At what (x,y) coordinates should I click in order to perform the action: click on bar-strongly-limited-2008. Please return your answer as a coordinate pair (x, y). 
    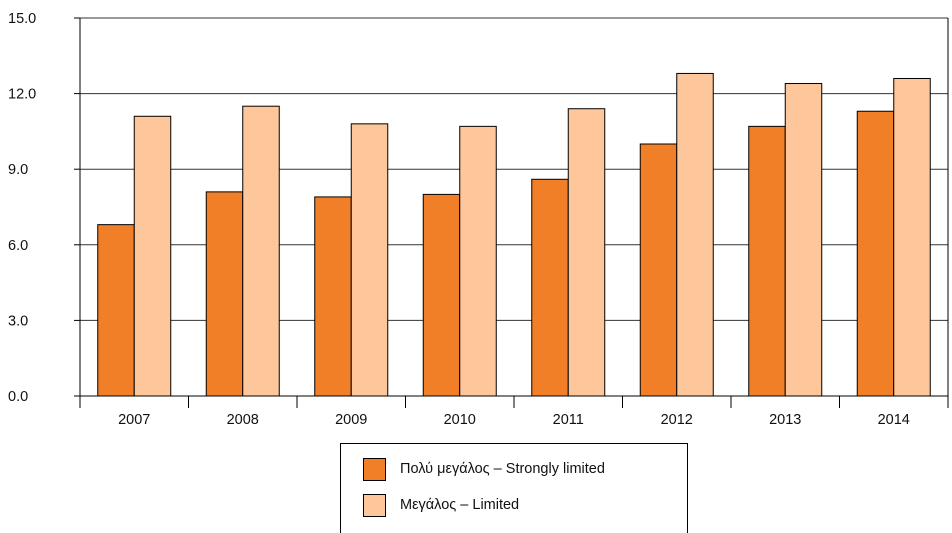
    Looking at the image, I should click on (224, 294).